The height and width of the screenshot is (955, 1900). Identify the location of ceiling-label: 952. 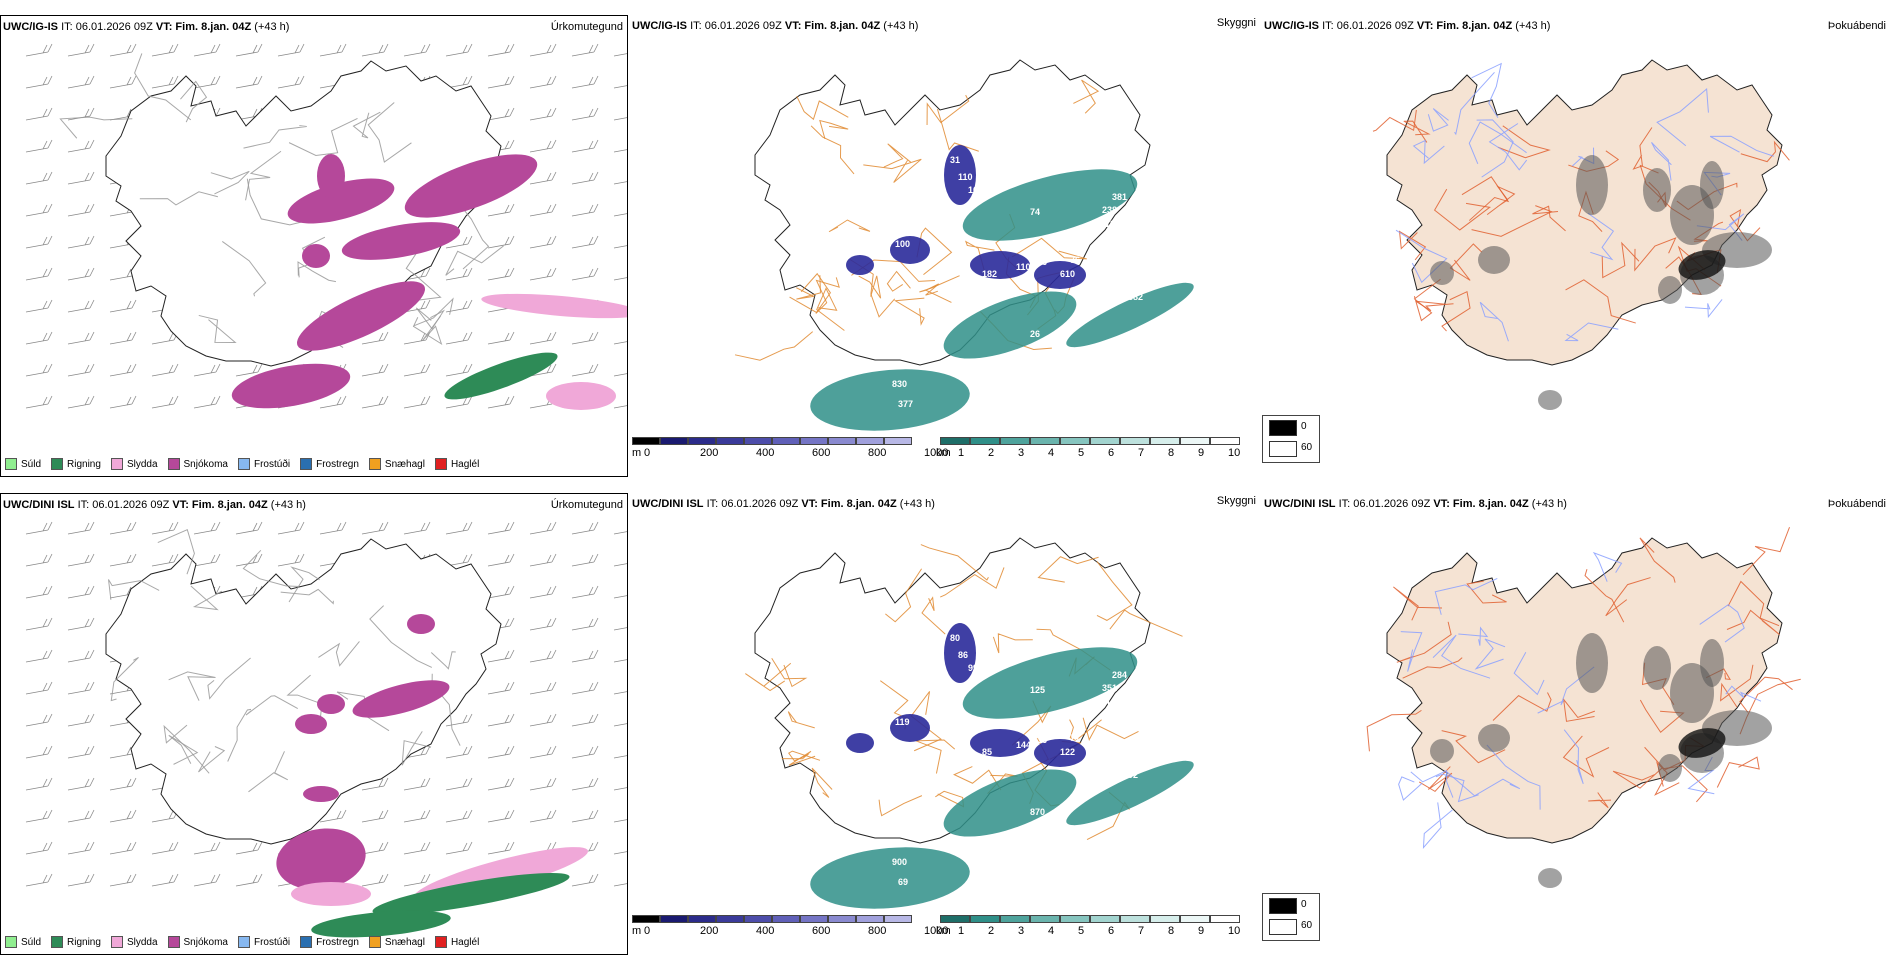
(1107, 753).